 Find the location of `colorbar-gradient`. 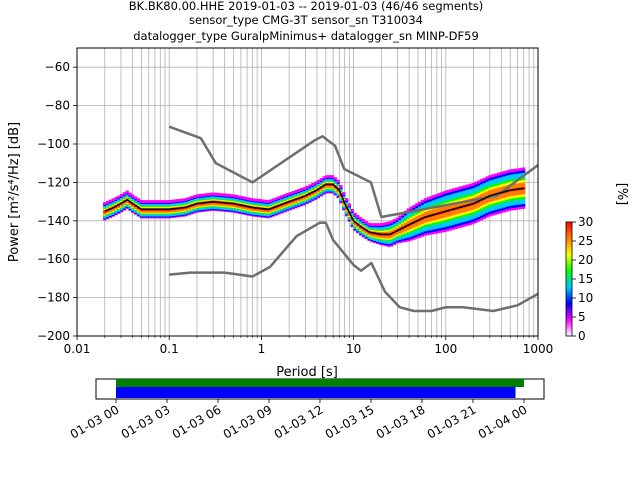

colorbar-gradient is located at coordinates (569, 279).